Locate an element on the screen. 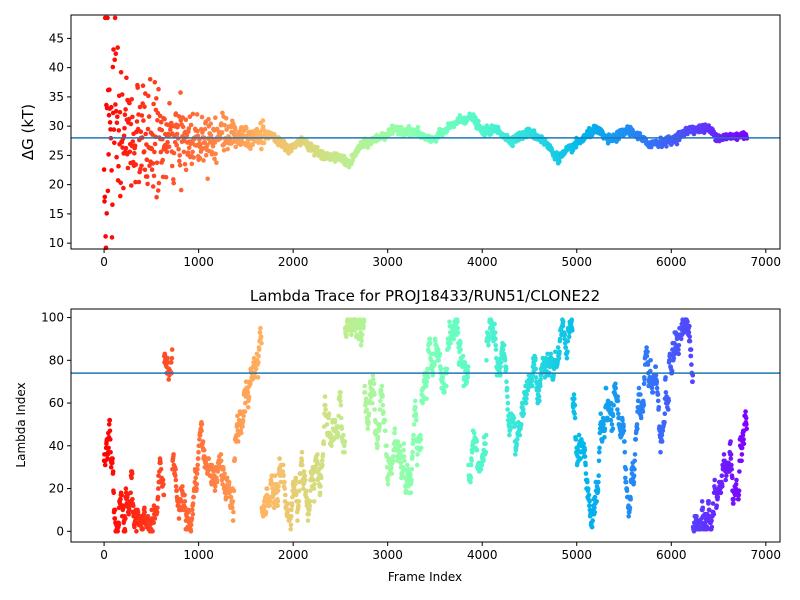 The image size is (800, 600). top-y-ticks: 10 15 20 25 30 35 40 45 is located at coordinates (60, 140).